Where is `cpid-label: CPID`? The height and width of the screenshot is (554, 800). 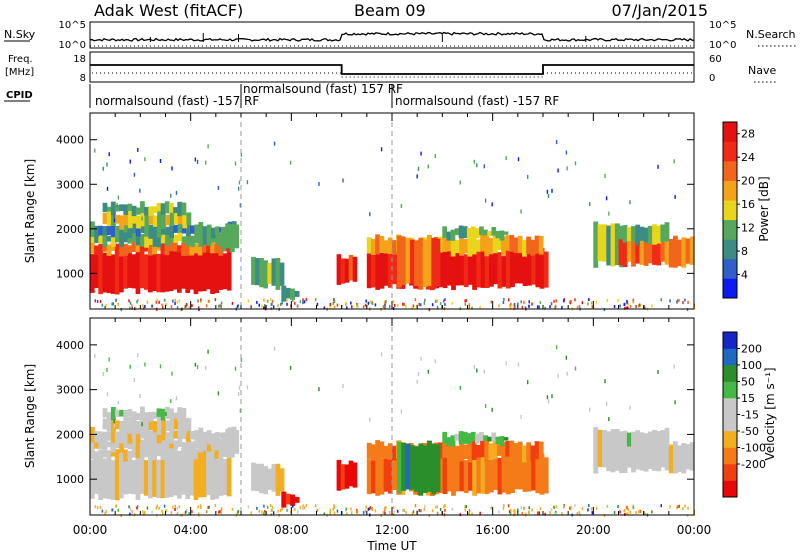
cpid-label: CPID is located at coordinates (19, 95).